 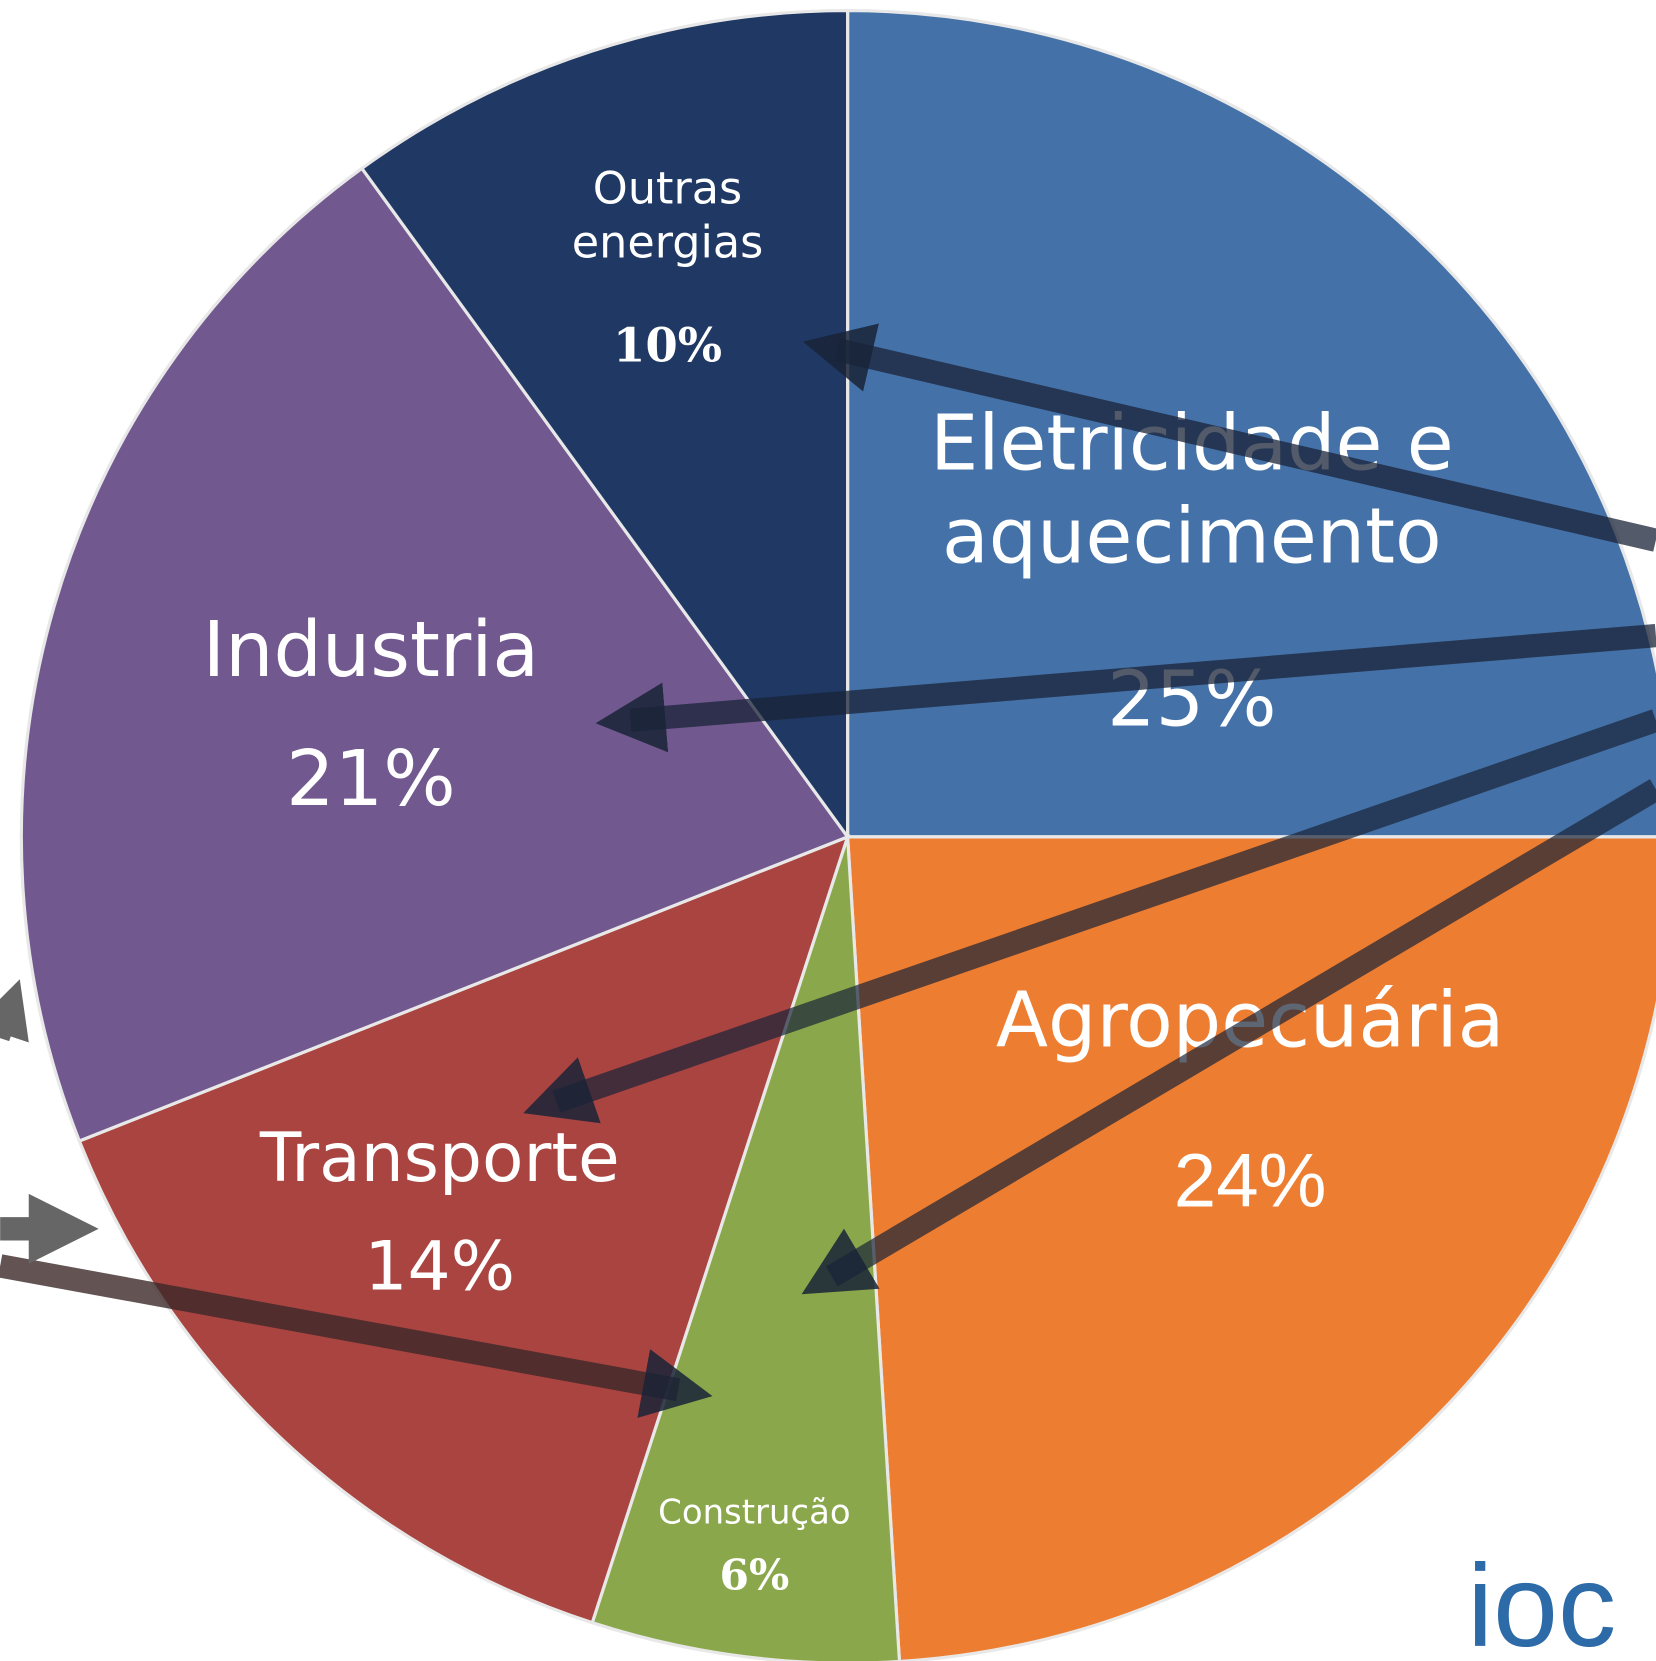 I want to click on slice-label: Outras energias, so click(x=667, y=215).